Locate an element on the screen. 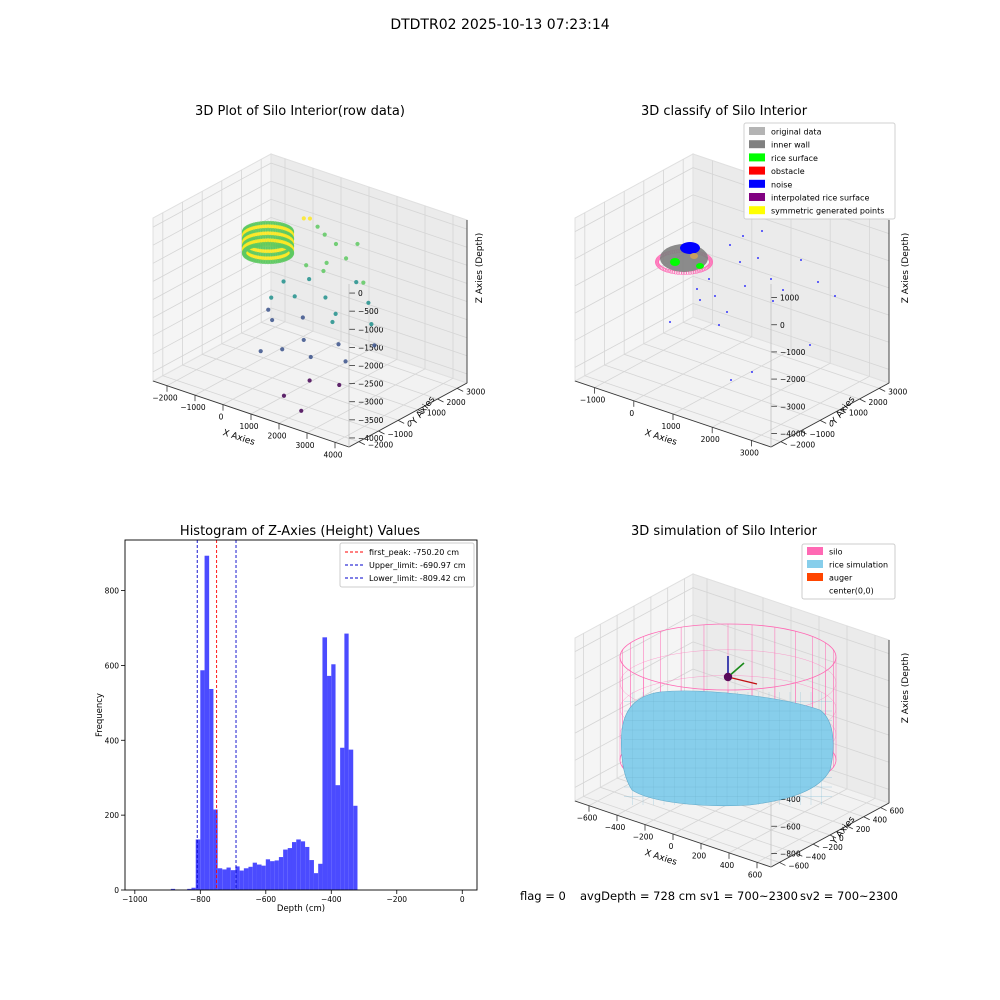 The width and height of the screenshot is (1000, 1000). y-axis-label: Frequency is located at coordinates (100, 715).